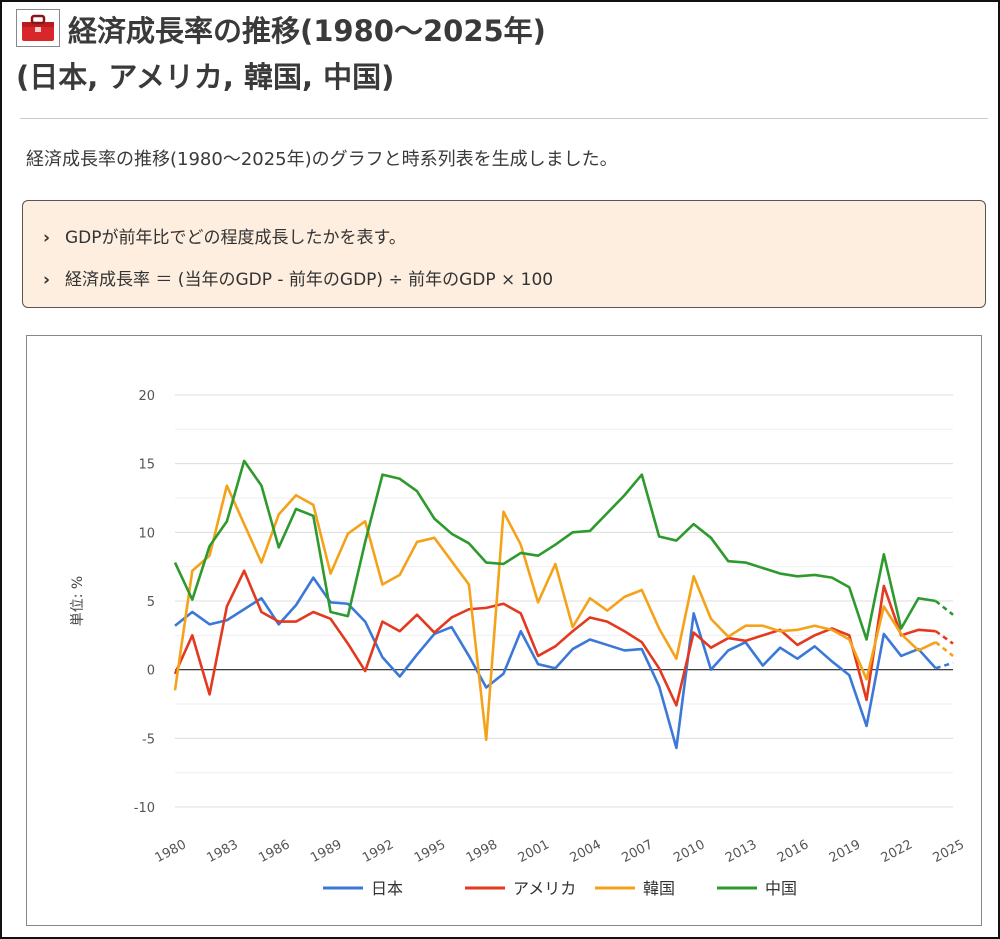  What do you see at coordinates (949, 851) in the screenshot?
I see `x-tick-label: 2025` at bounding box center [949, 851].